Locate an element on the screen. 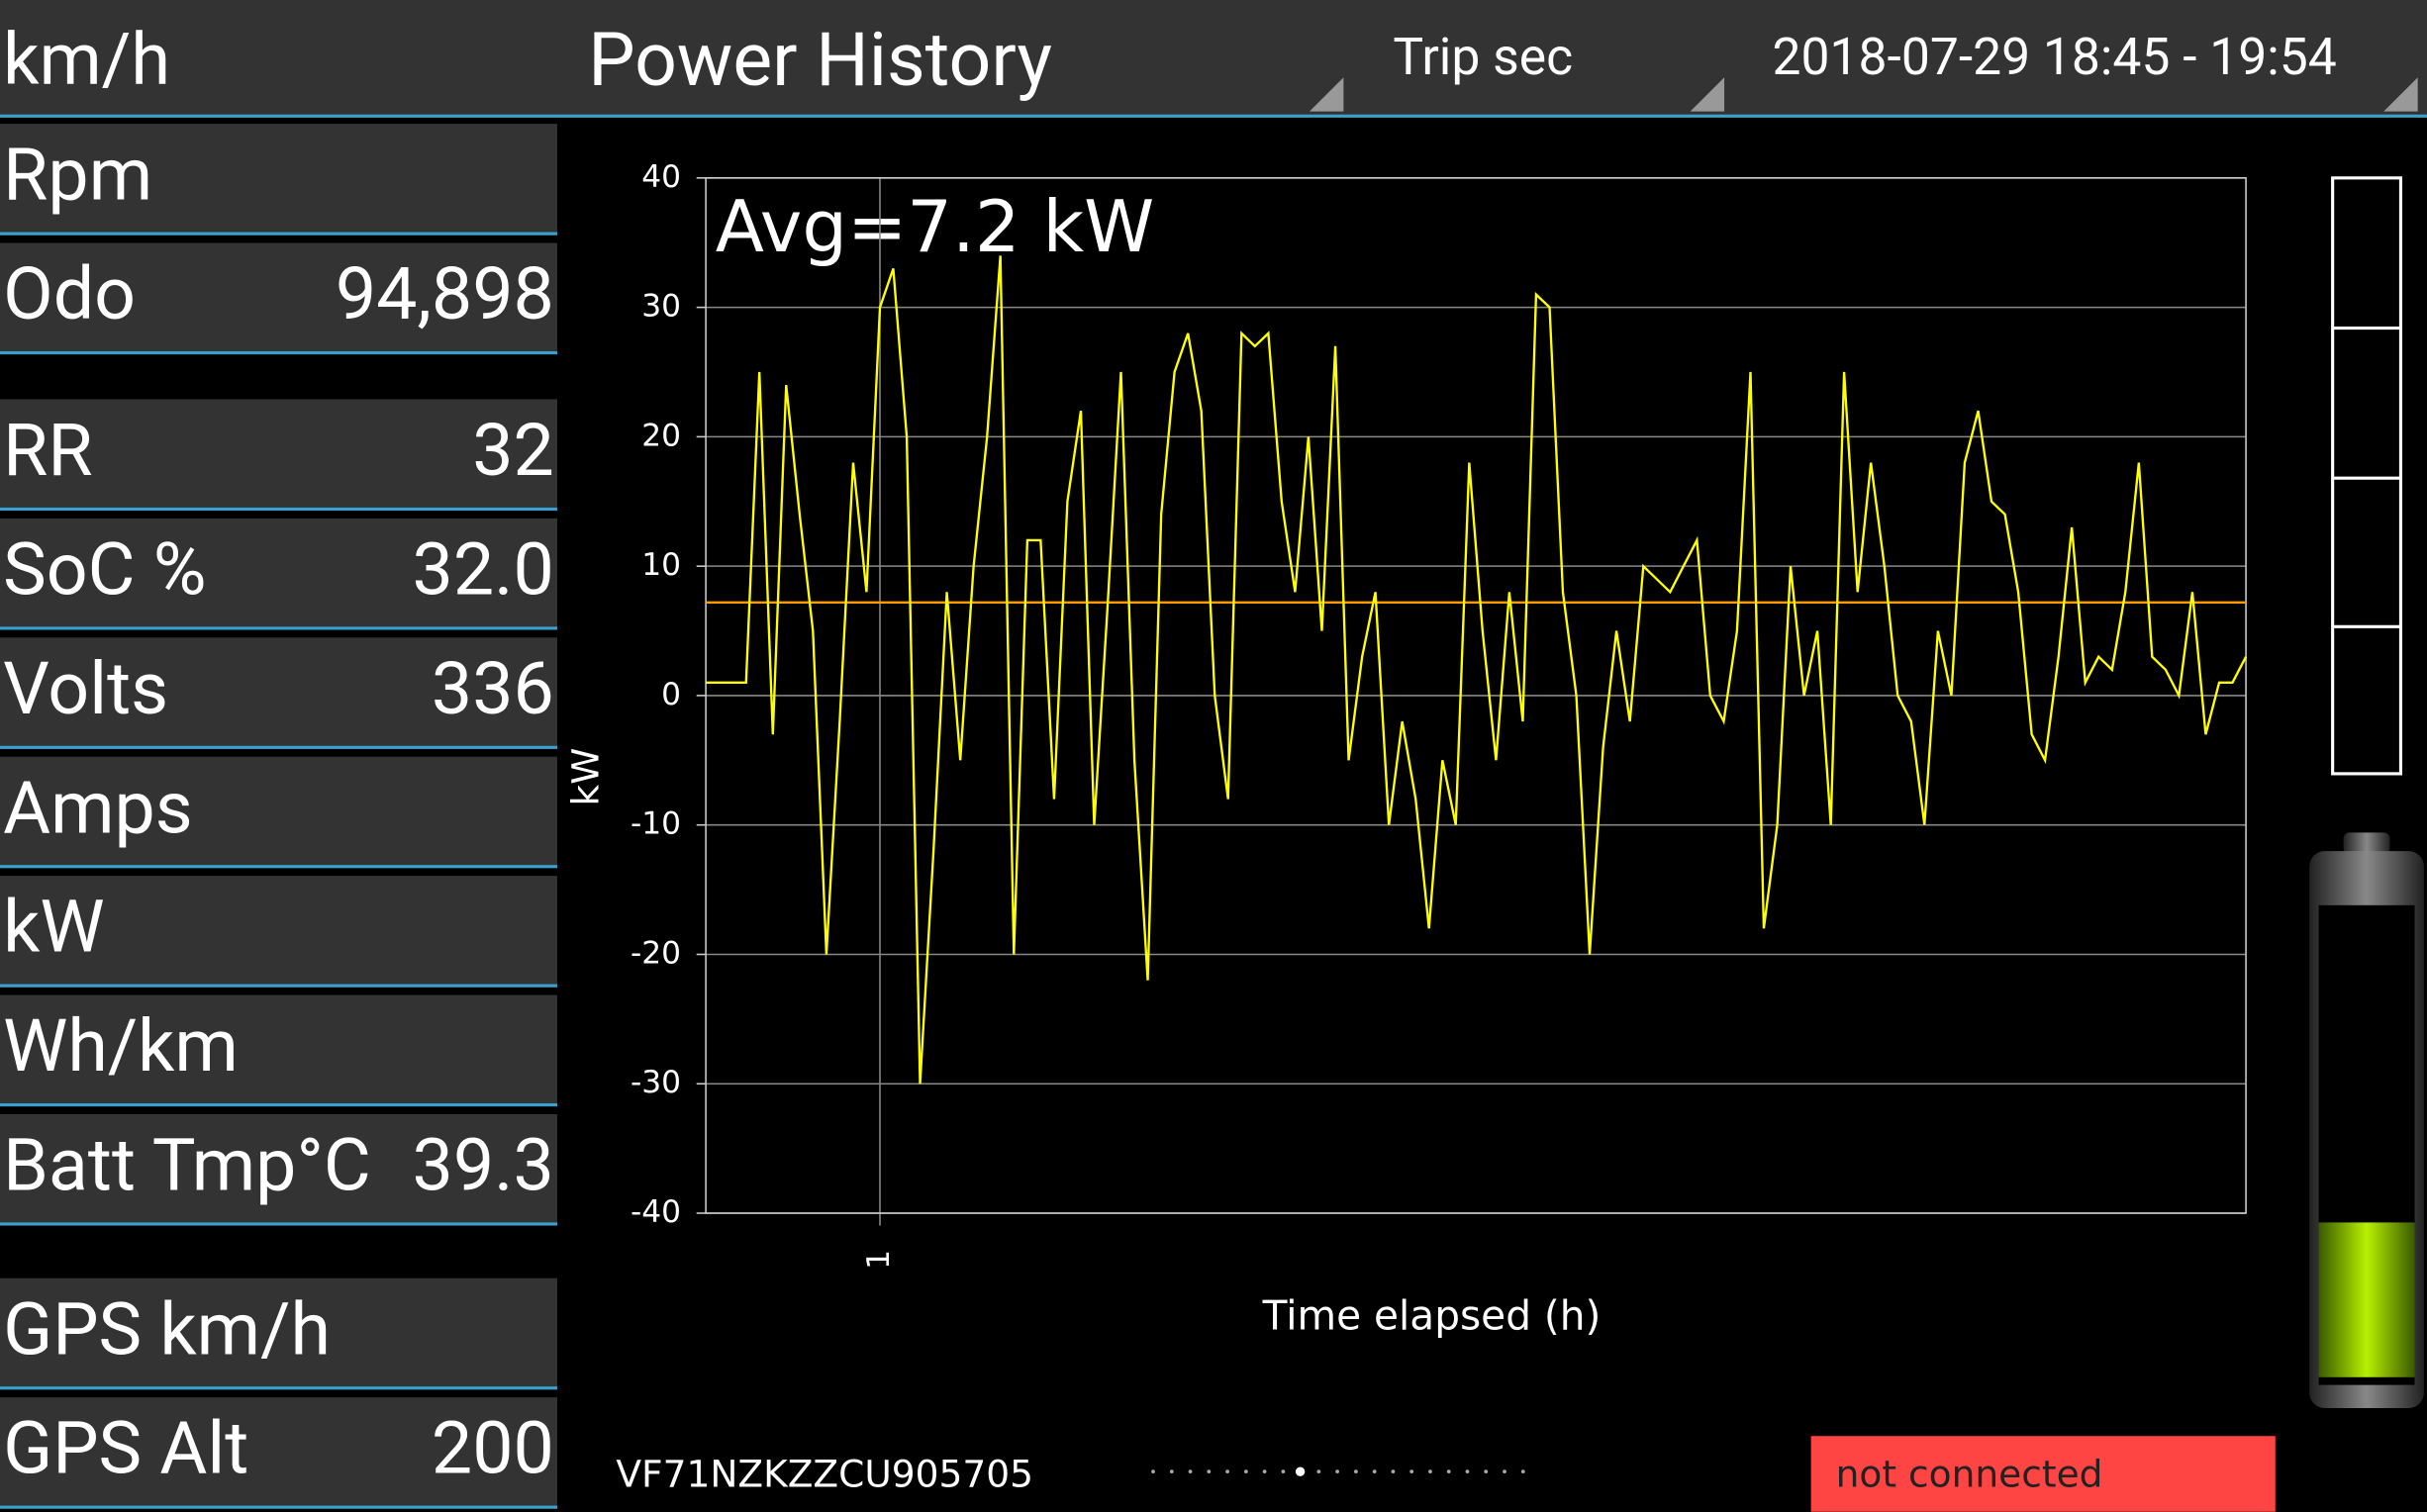 This screenshot has height=1512, width=2427. gauge-row: Batt Tmp°C 39.3 is located at coordinates (279, 1170).